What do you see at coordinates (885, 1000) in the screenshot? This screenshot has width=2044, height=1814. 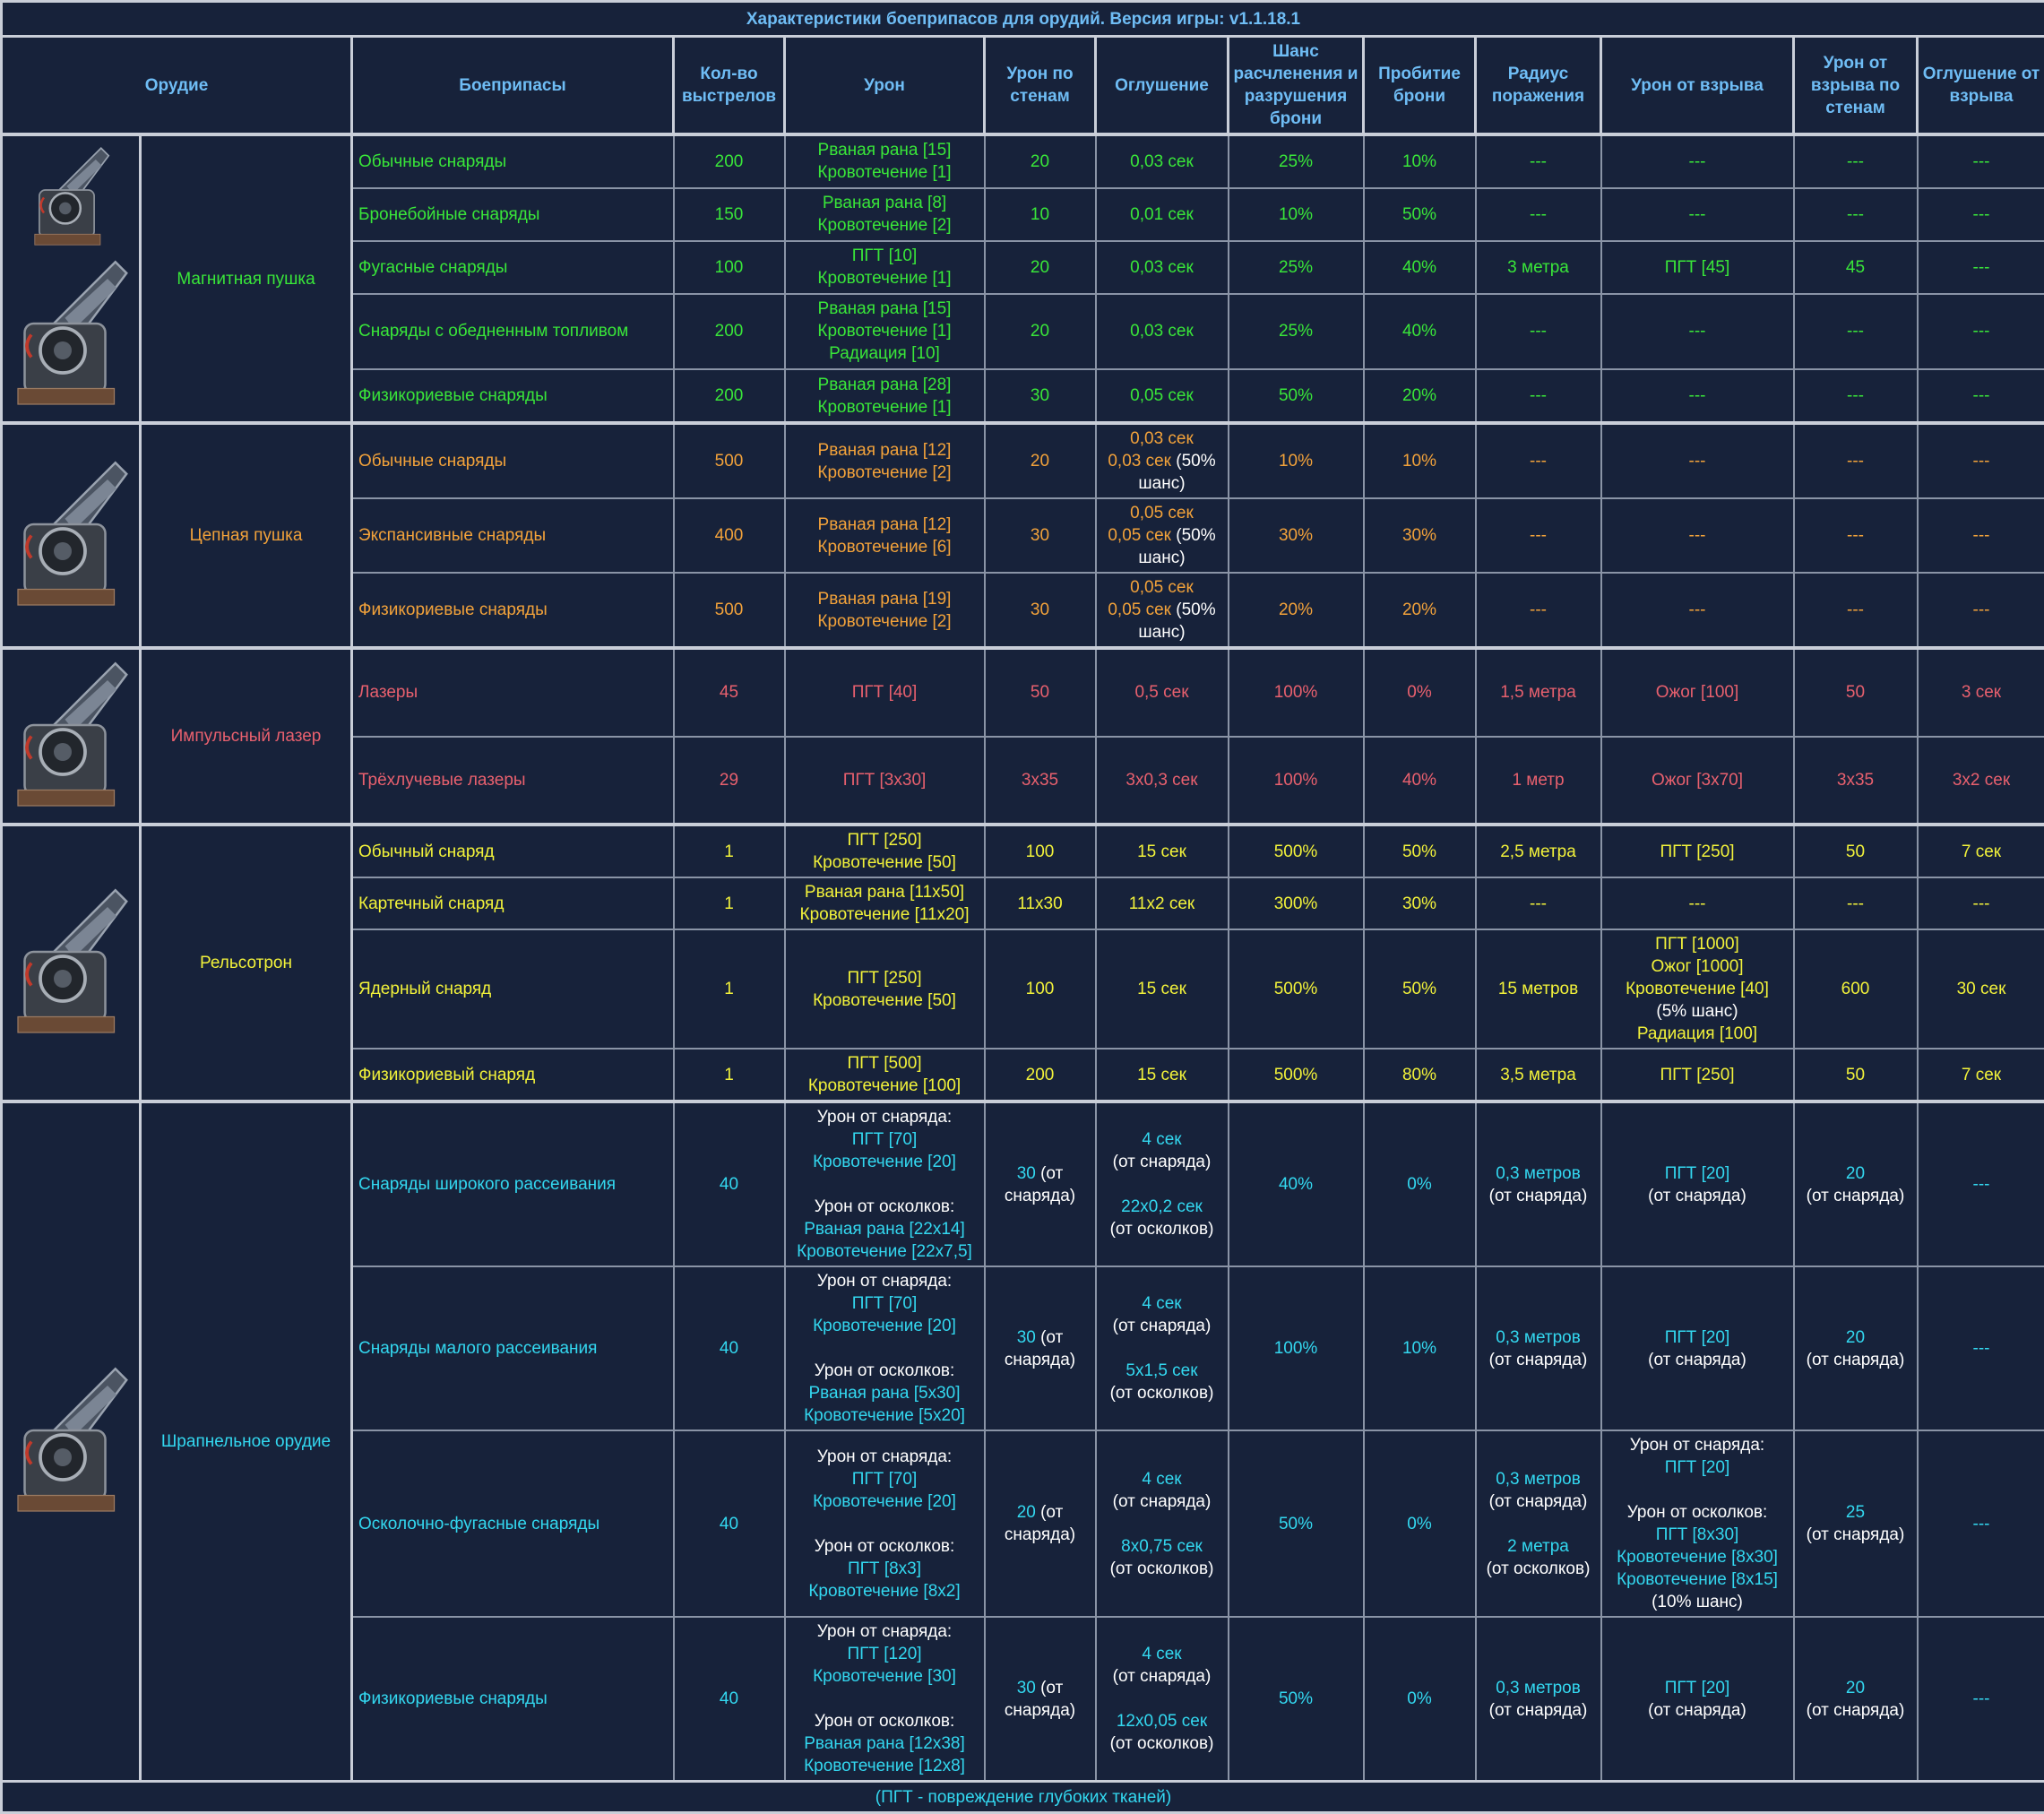 I see `cell-text: Кровотечение [50]` at bounding box center [885, 1000].